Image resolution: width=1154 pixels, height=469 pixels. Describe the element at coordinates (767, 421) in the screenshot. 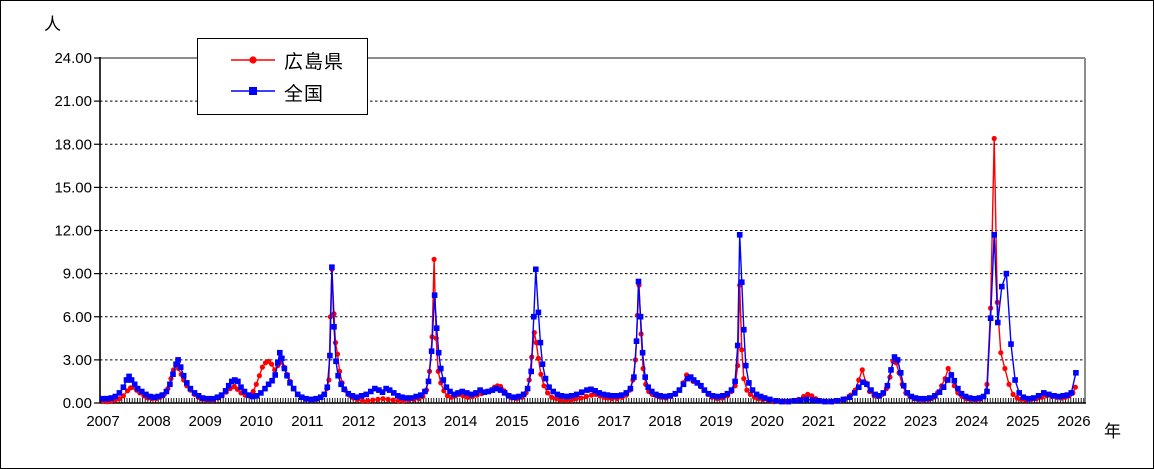

I see `svg-text: 2020` at that location.